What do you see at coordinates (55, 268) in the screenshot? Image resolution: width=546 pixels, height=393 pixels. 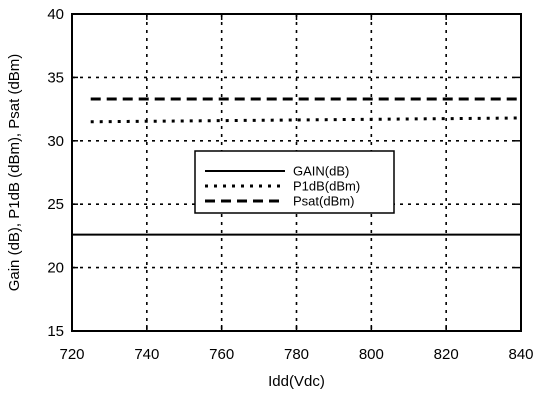 I see `y-tick-label: 20` at bounding box center [55, 268].